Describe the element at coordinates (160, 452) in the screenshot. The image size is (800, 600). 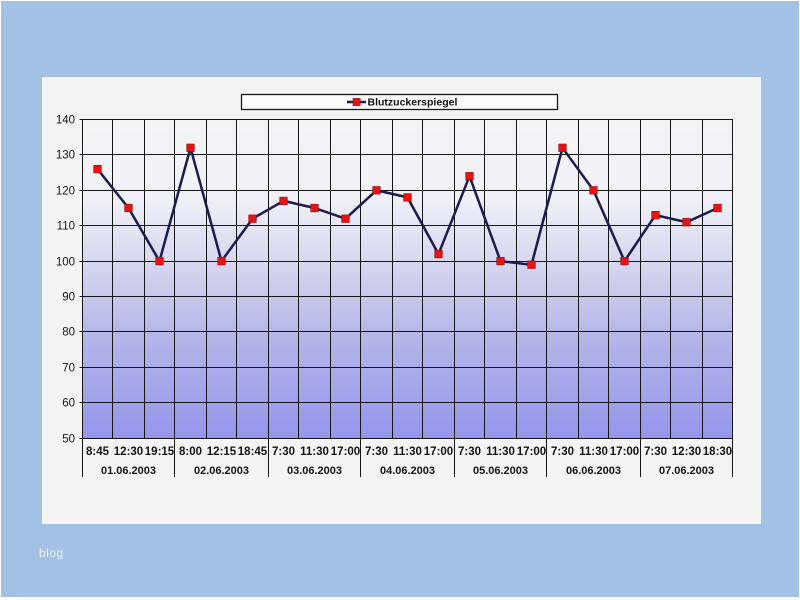
I see `svg-text: 19:15` at that location.